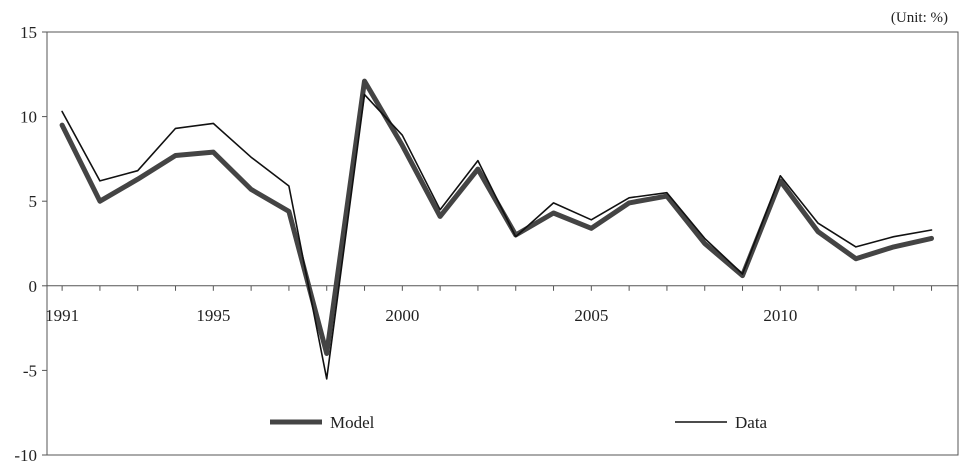  I want to click on x-tick-label: 2010, so click(780, 315).